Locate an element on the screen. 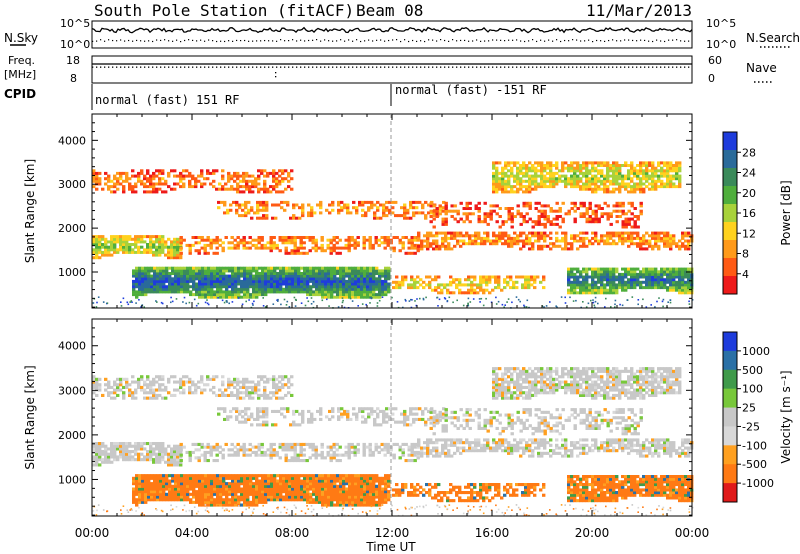 The height and width of the screenshot is (554, 800). colorbar-swatch is located at coordinates (730, 195).